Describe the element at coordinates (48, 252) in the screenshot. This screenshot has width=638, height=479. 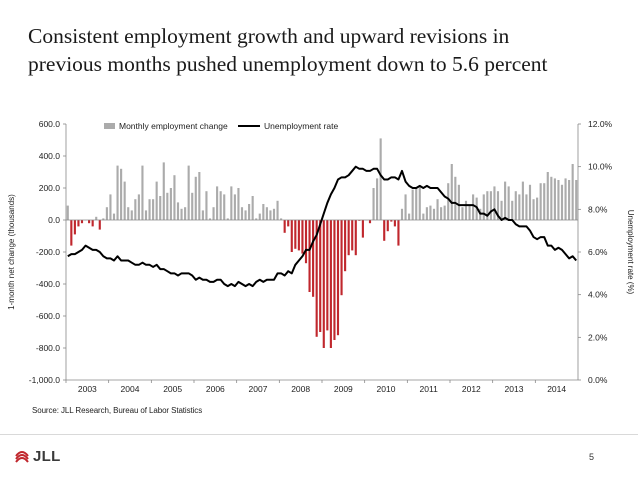
I see `left-tick-label: -200.0` at that location.